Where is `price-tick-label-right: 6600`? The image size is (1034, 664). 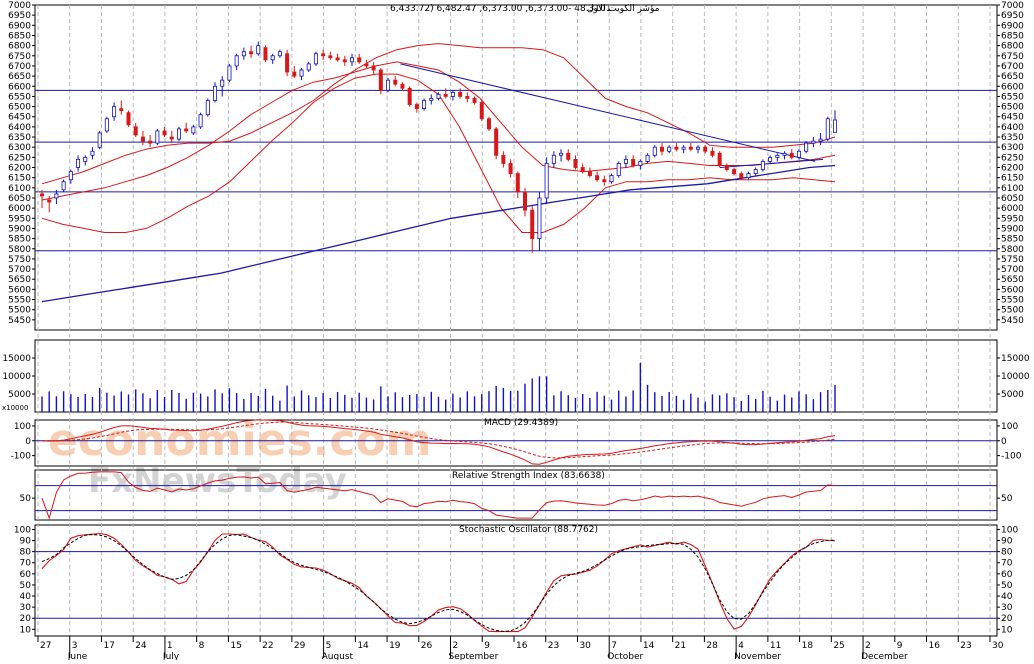 price-tick-label-right: 6600 is located at coordinates (1012, 87).